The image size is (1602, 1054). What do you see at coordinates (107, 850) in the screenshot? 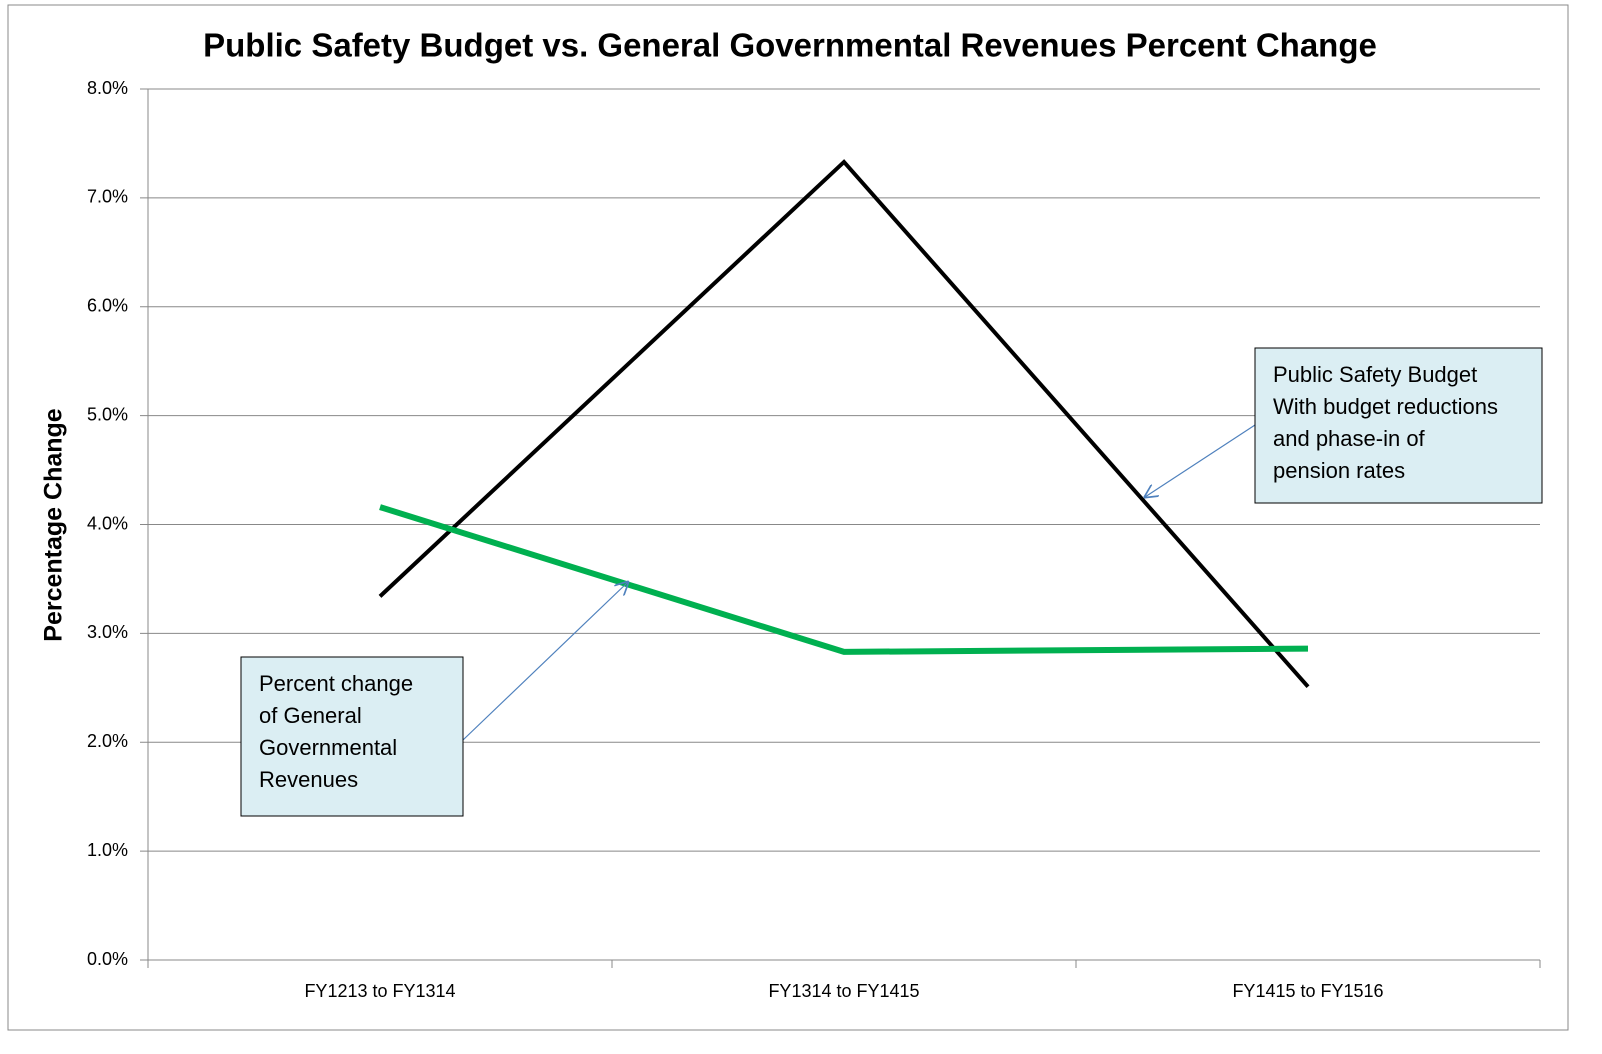
I see `y-tick-label: 1.0%` at bounding box center [107, 850].